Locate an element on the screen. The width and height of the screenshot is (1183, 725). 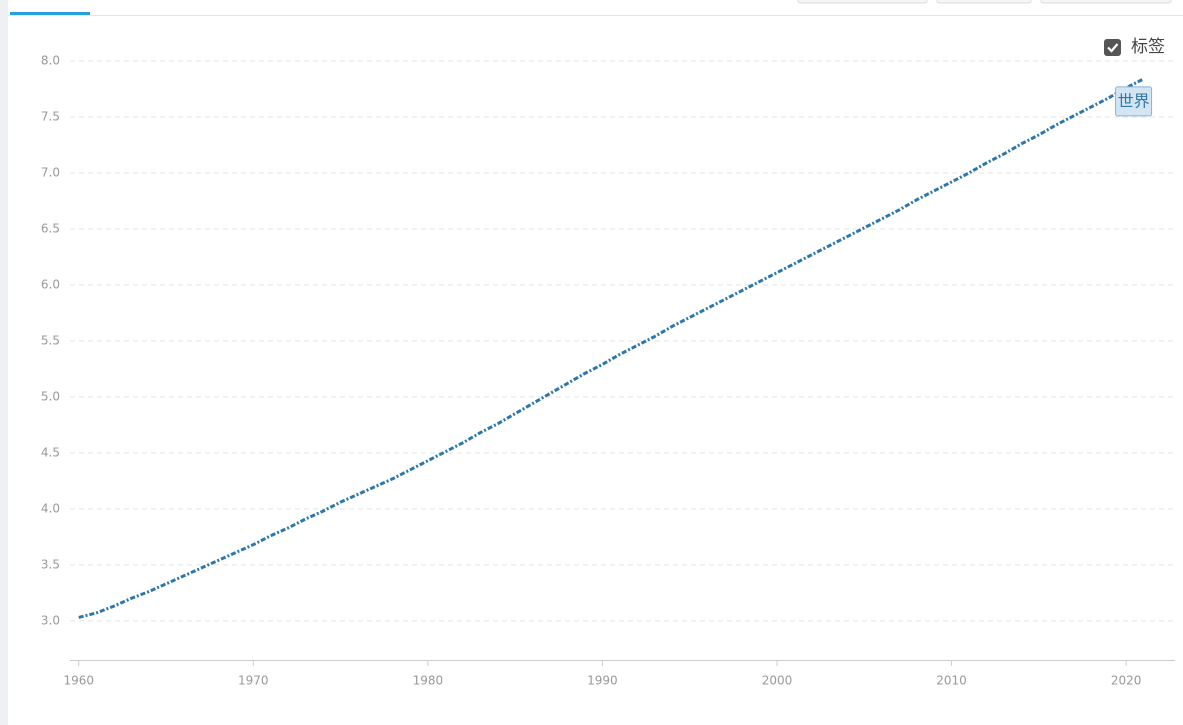
y-tick-label: 7.5 is located at coordinates (50, 116).